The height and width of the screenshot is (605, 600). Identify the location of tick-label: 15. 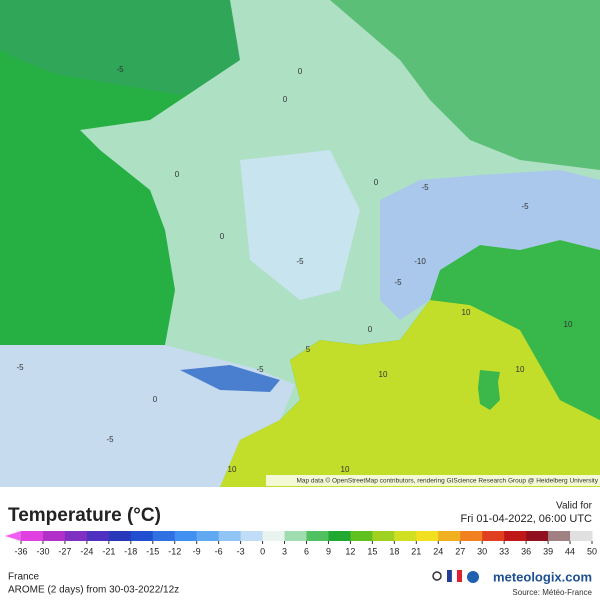
(372, 551).